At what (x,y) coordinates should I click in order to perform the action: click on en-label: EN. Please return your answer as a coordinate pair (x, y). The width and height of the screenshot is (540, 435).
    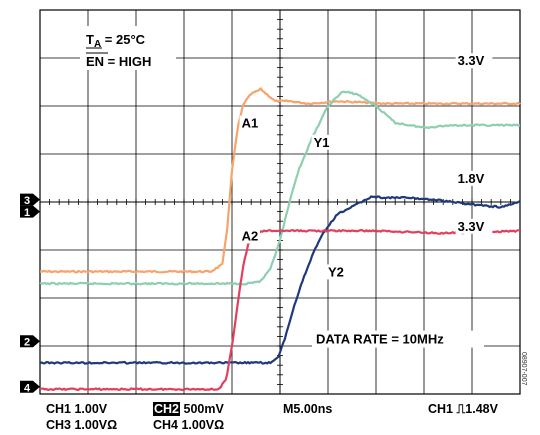
    Looking at the image, I should click on (95, 61).